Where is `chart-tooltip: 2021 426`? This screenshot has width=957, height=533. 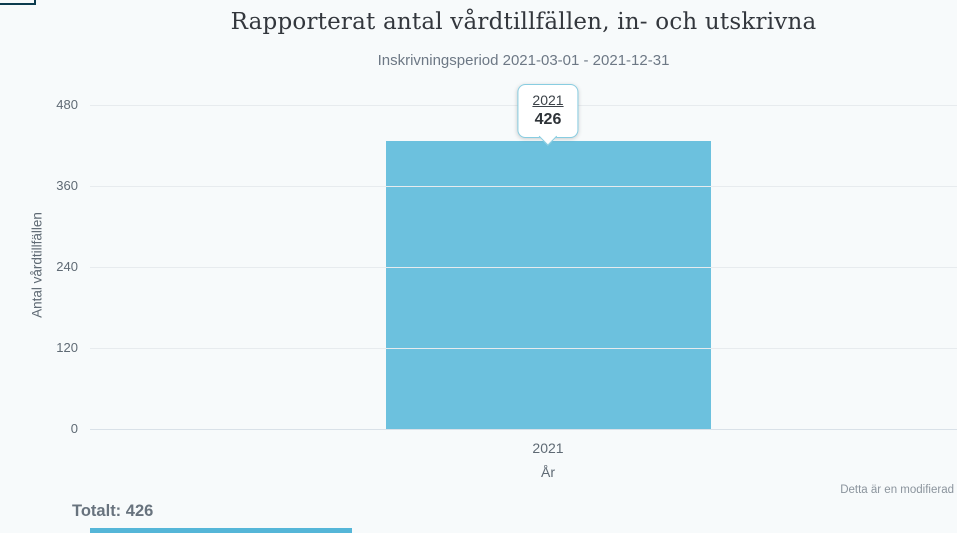
chart-tooltip: 2021 426 is located at coordinates (548, 115).